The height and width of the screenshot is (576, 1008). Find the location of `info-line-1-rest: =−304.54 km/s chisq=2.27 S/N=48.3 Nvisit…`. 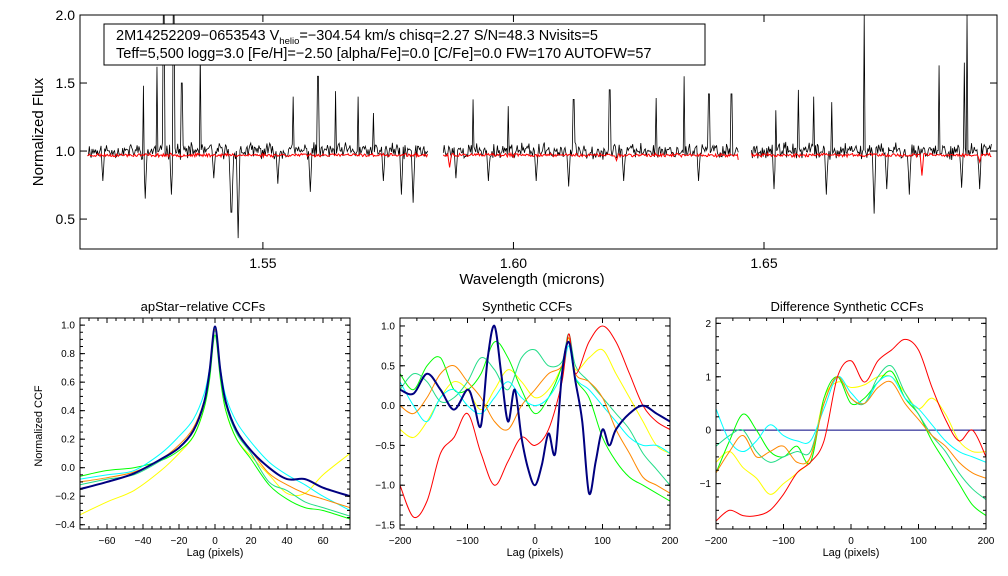

info-line-1-rest: =−304.54 km/s chisq=2.27 S/N=48.3 Nvisit… is located at coordinates (448, 36).